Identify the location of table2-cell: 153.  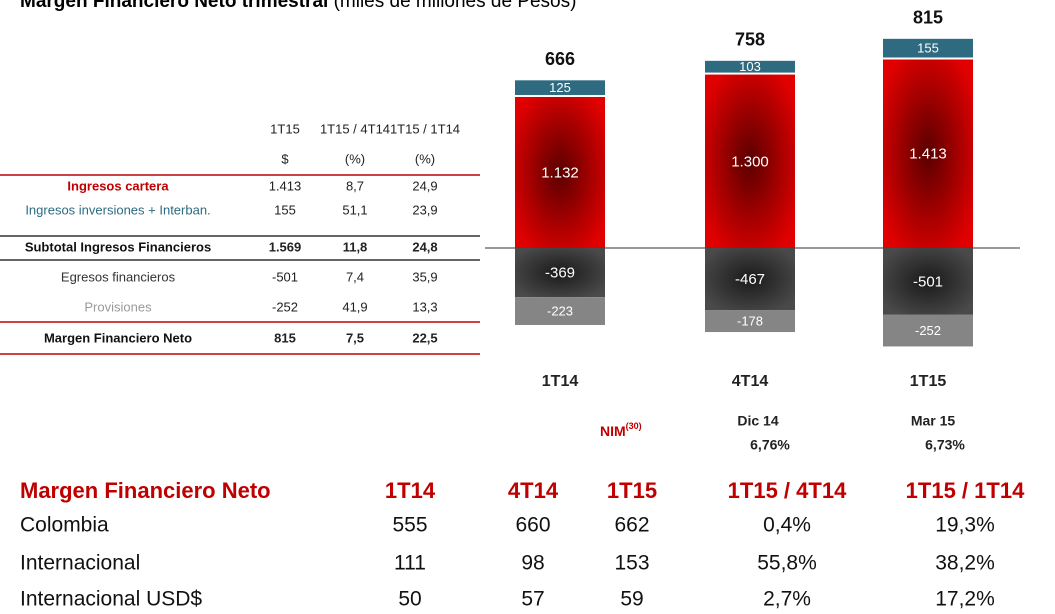
(631, 563).